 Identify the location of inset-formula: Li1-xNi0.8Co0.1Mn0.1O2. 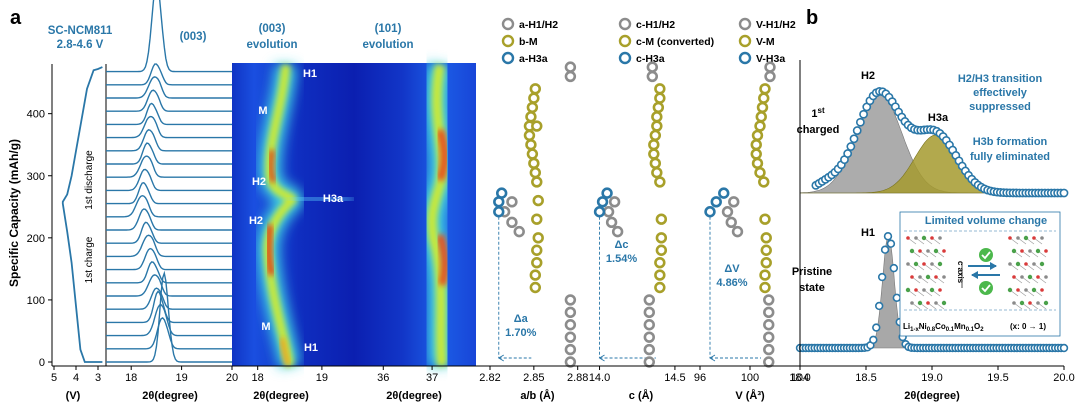
(943, 327).